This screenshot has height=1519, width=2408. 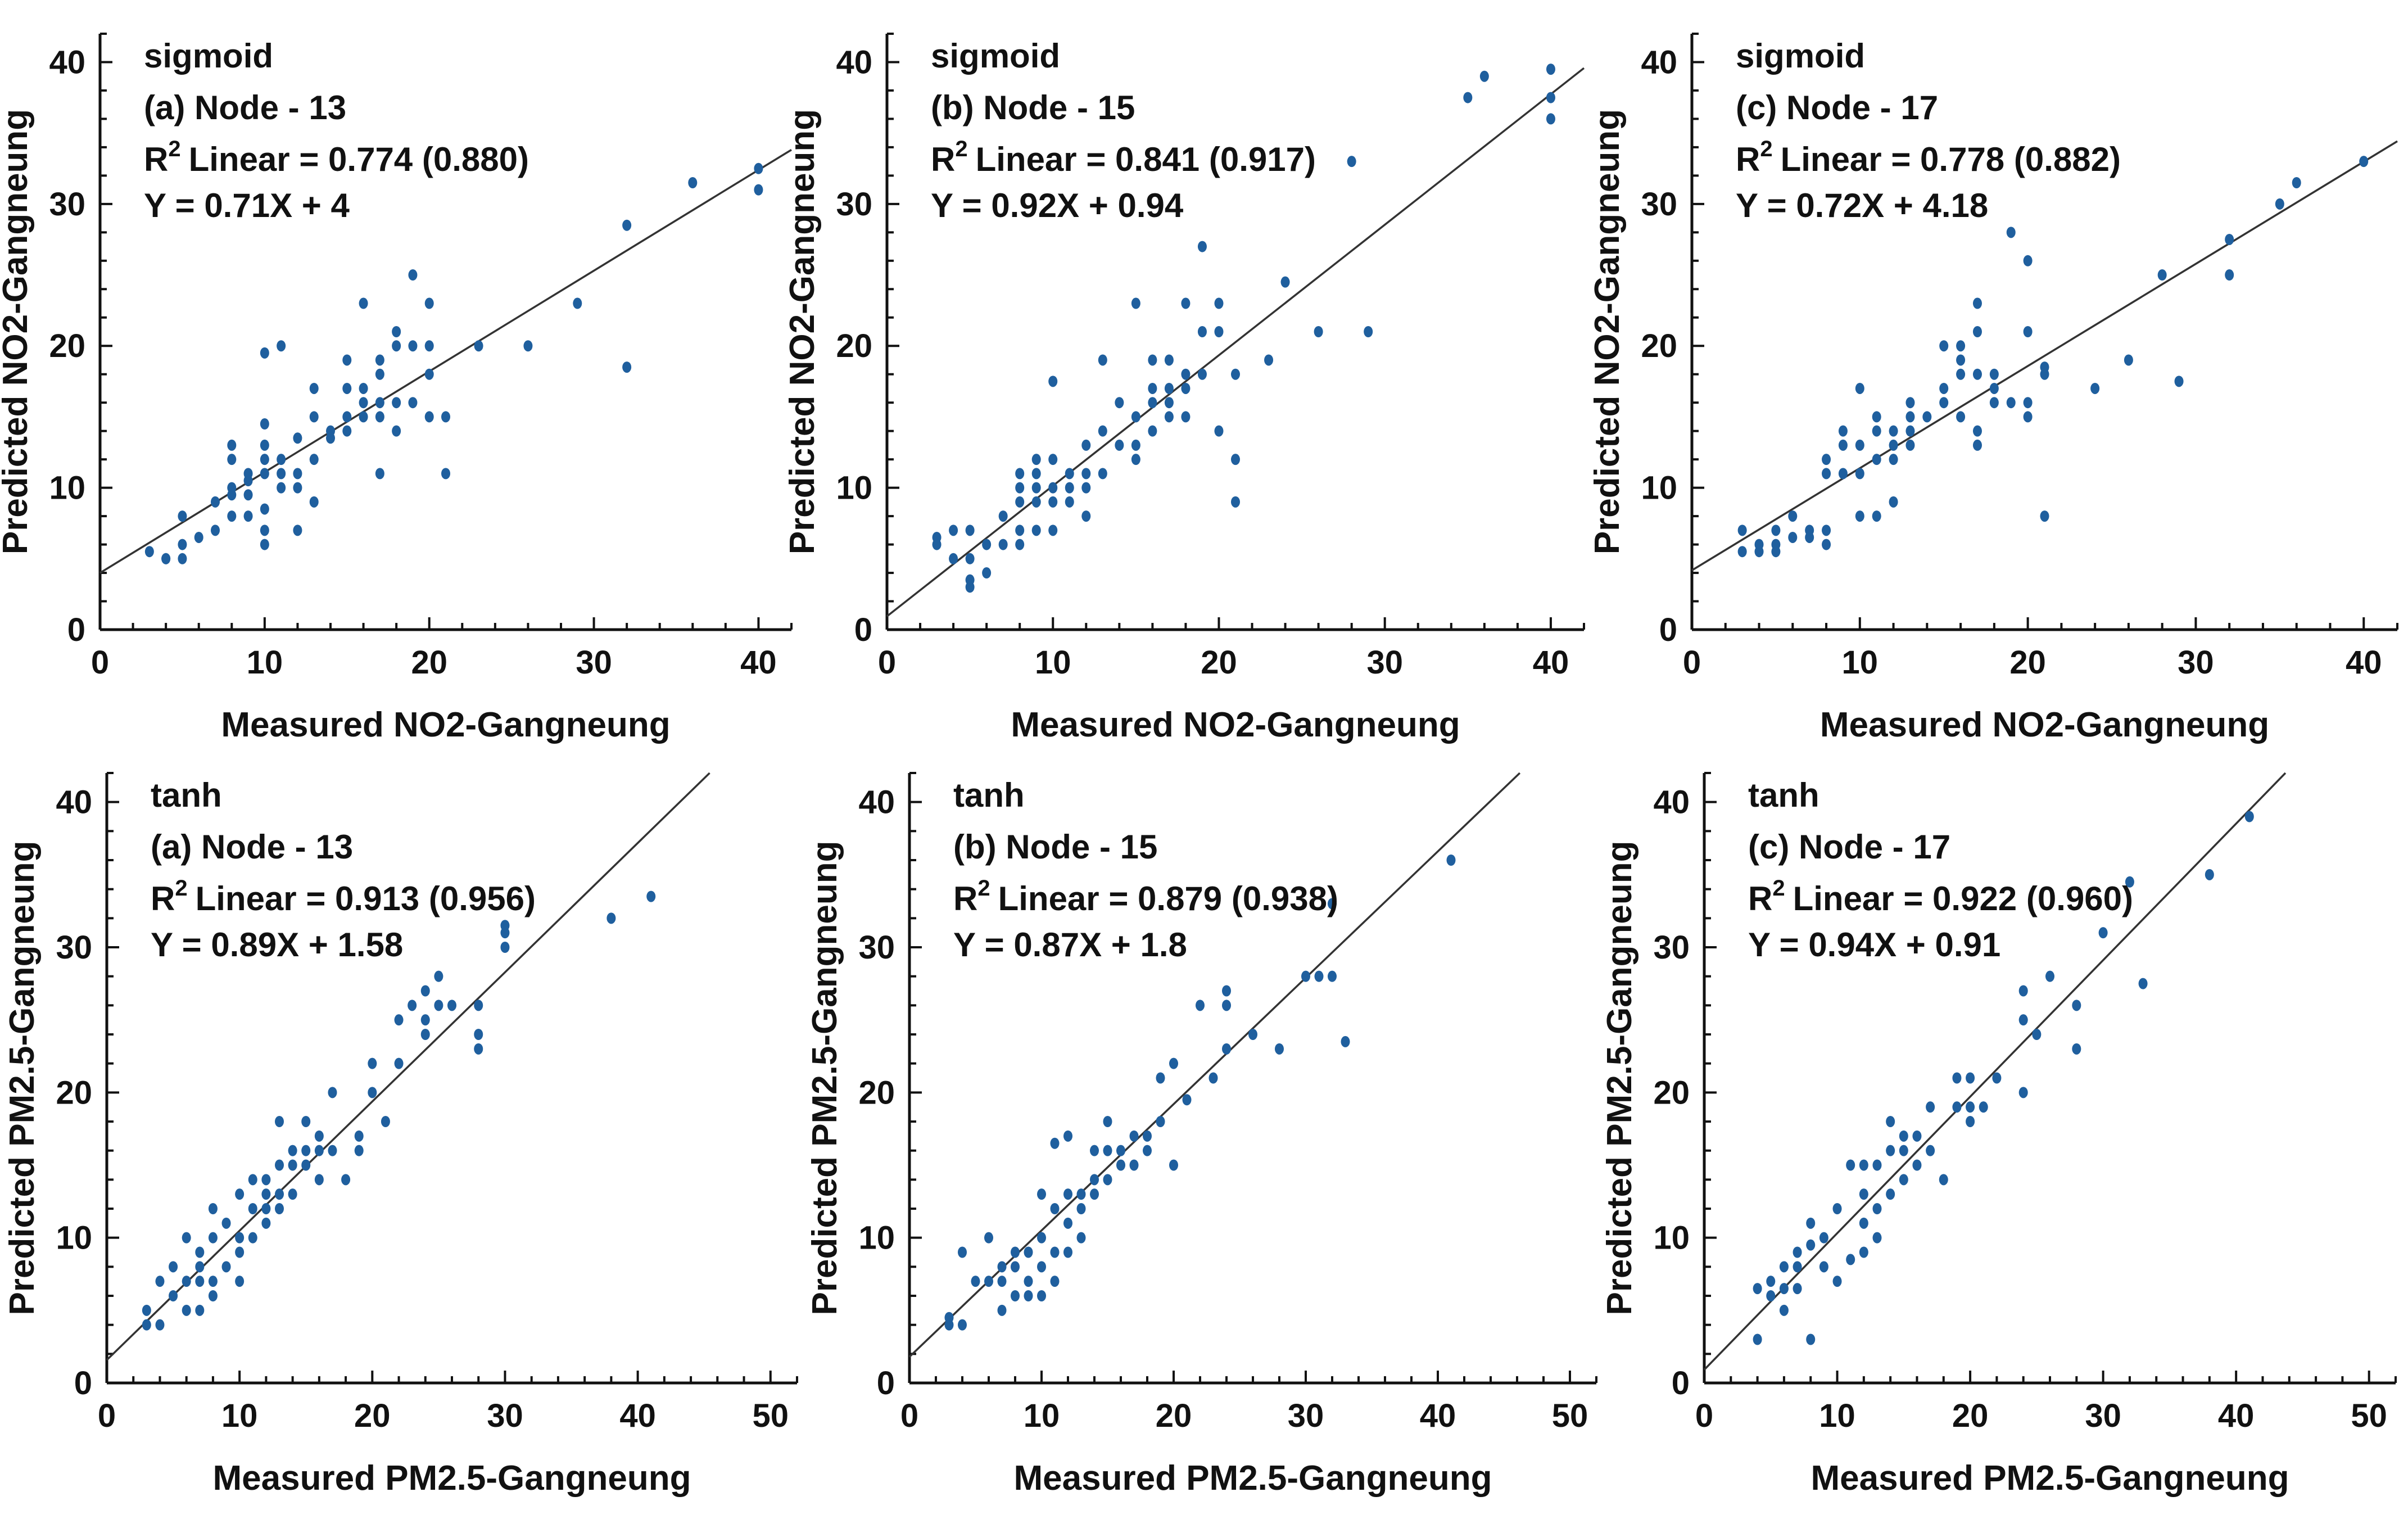 What do you see at coordinates (1849, 847) in the screenshot?
I see `panel-label: (c) Node - 17` at bounding box center [1849, 847].